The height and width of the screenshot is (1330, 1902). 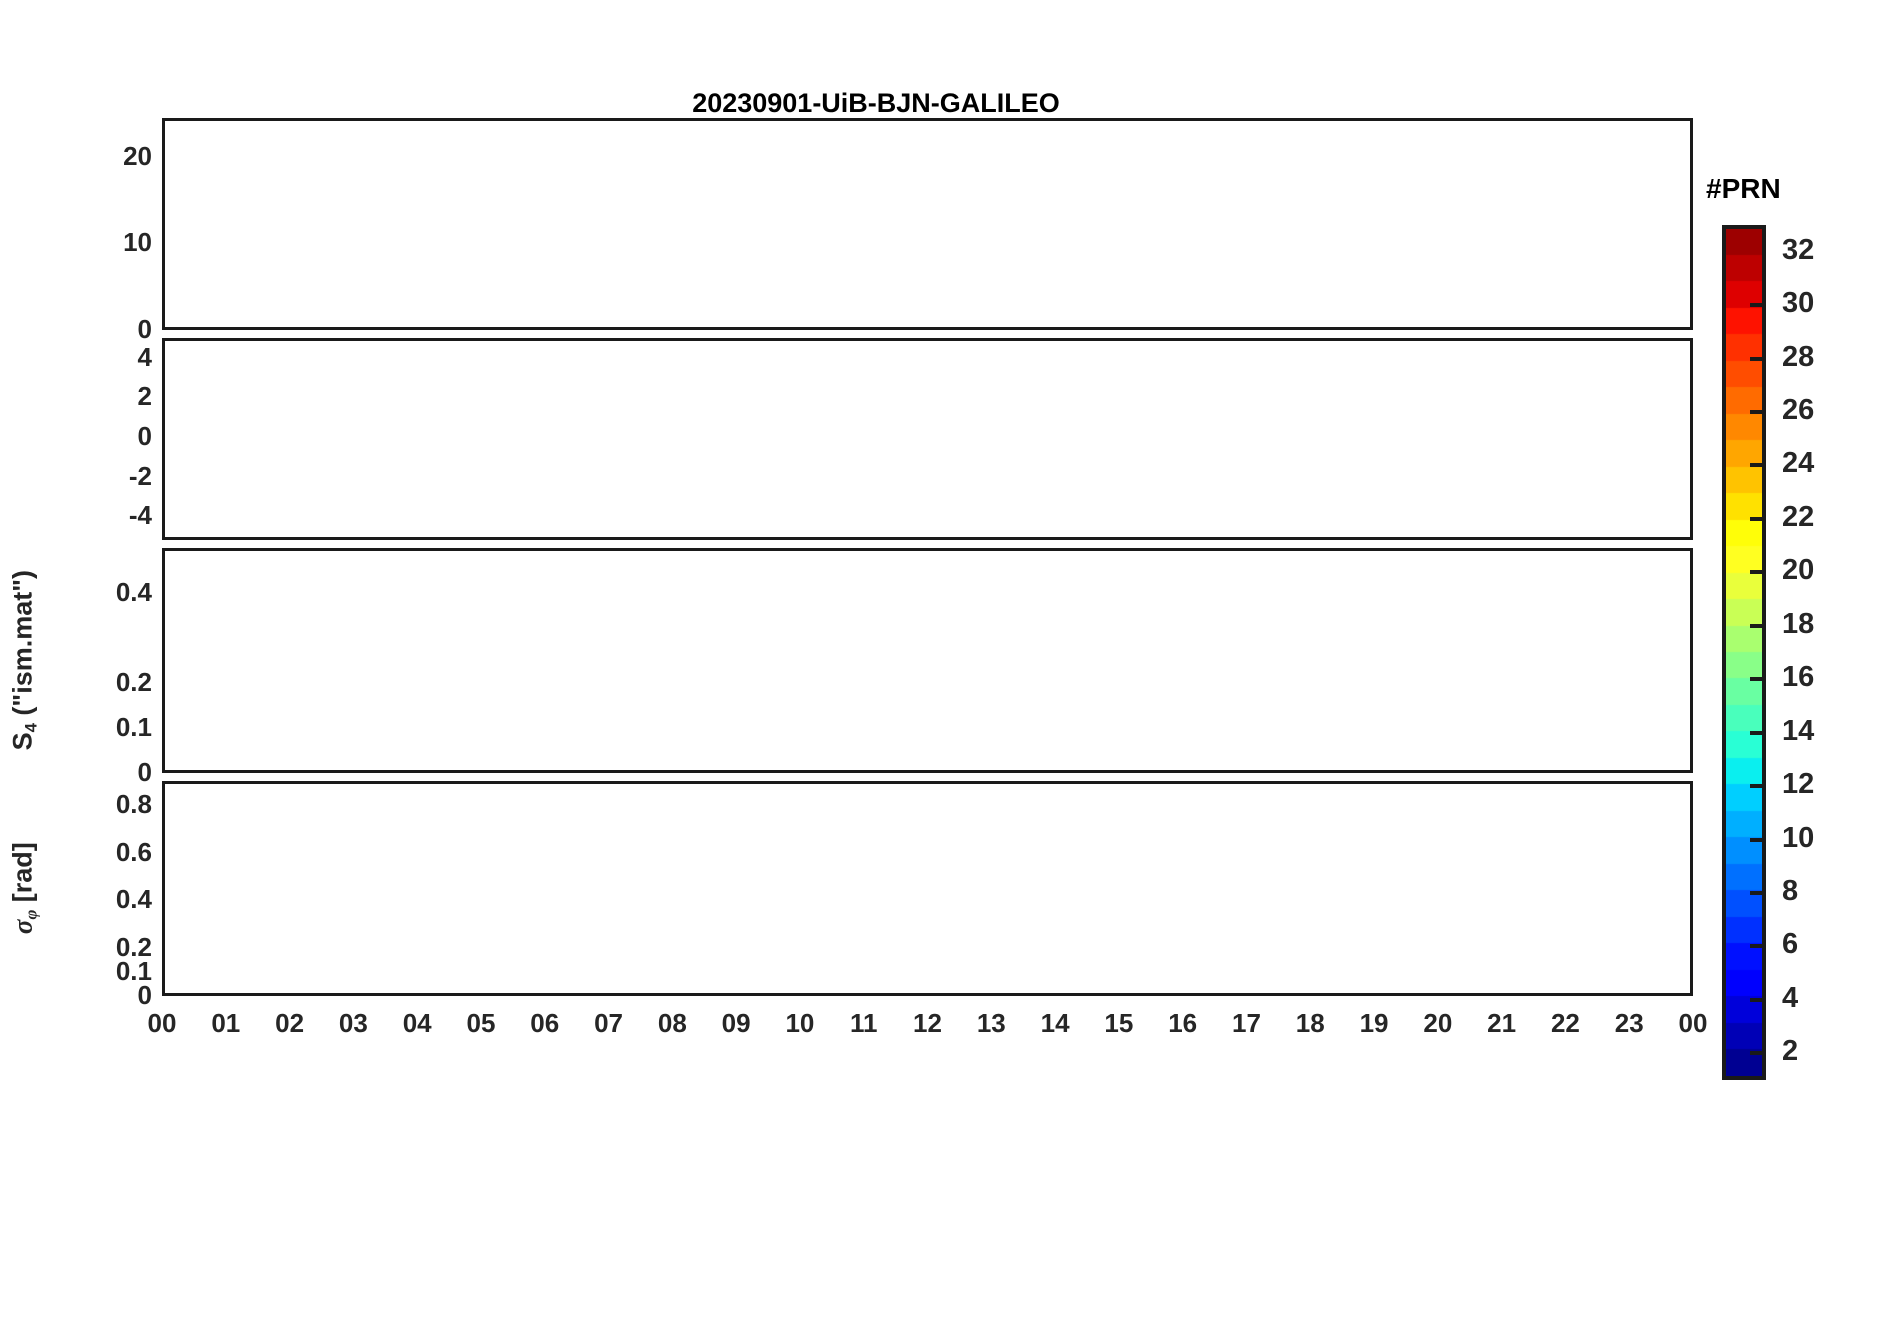 I want to click on xtick-label-2: 02, so click(x=290, y=1023).